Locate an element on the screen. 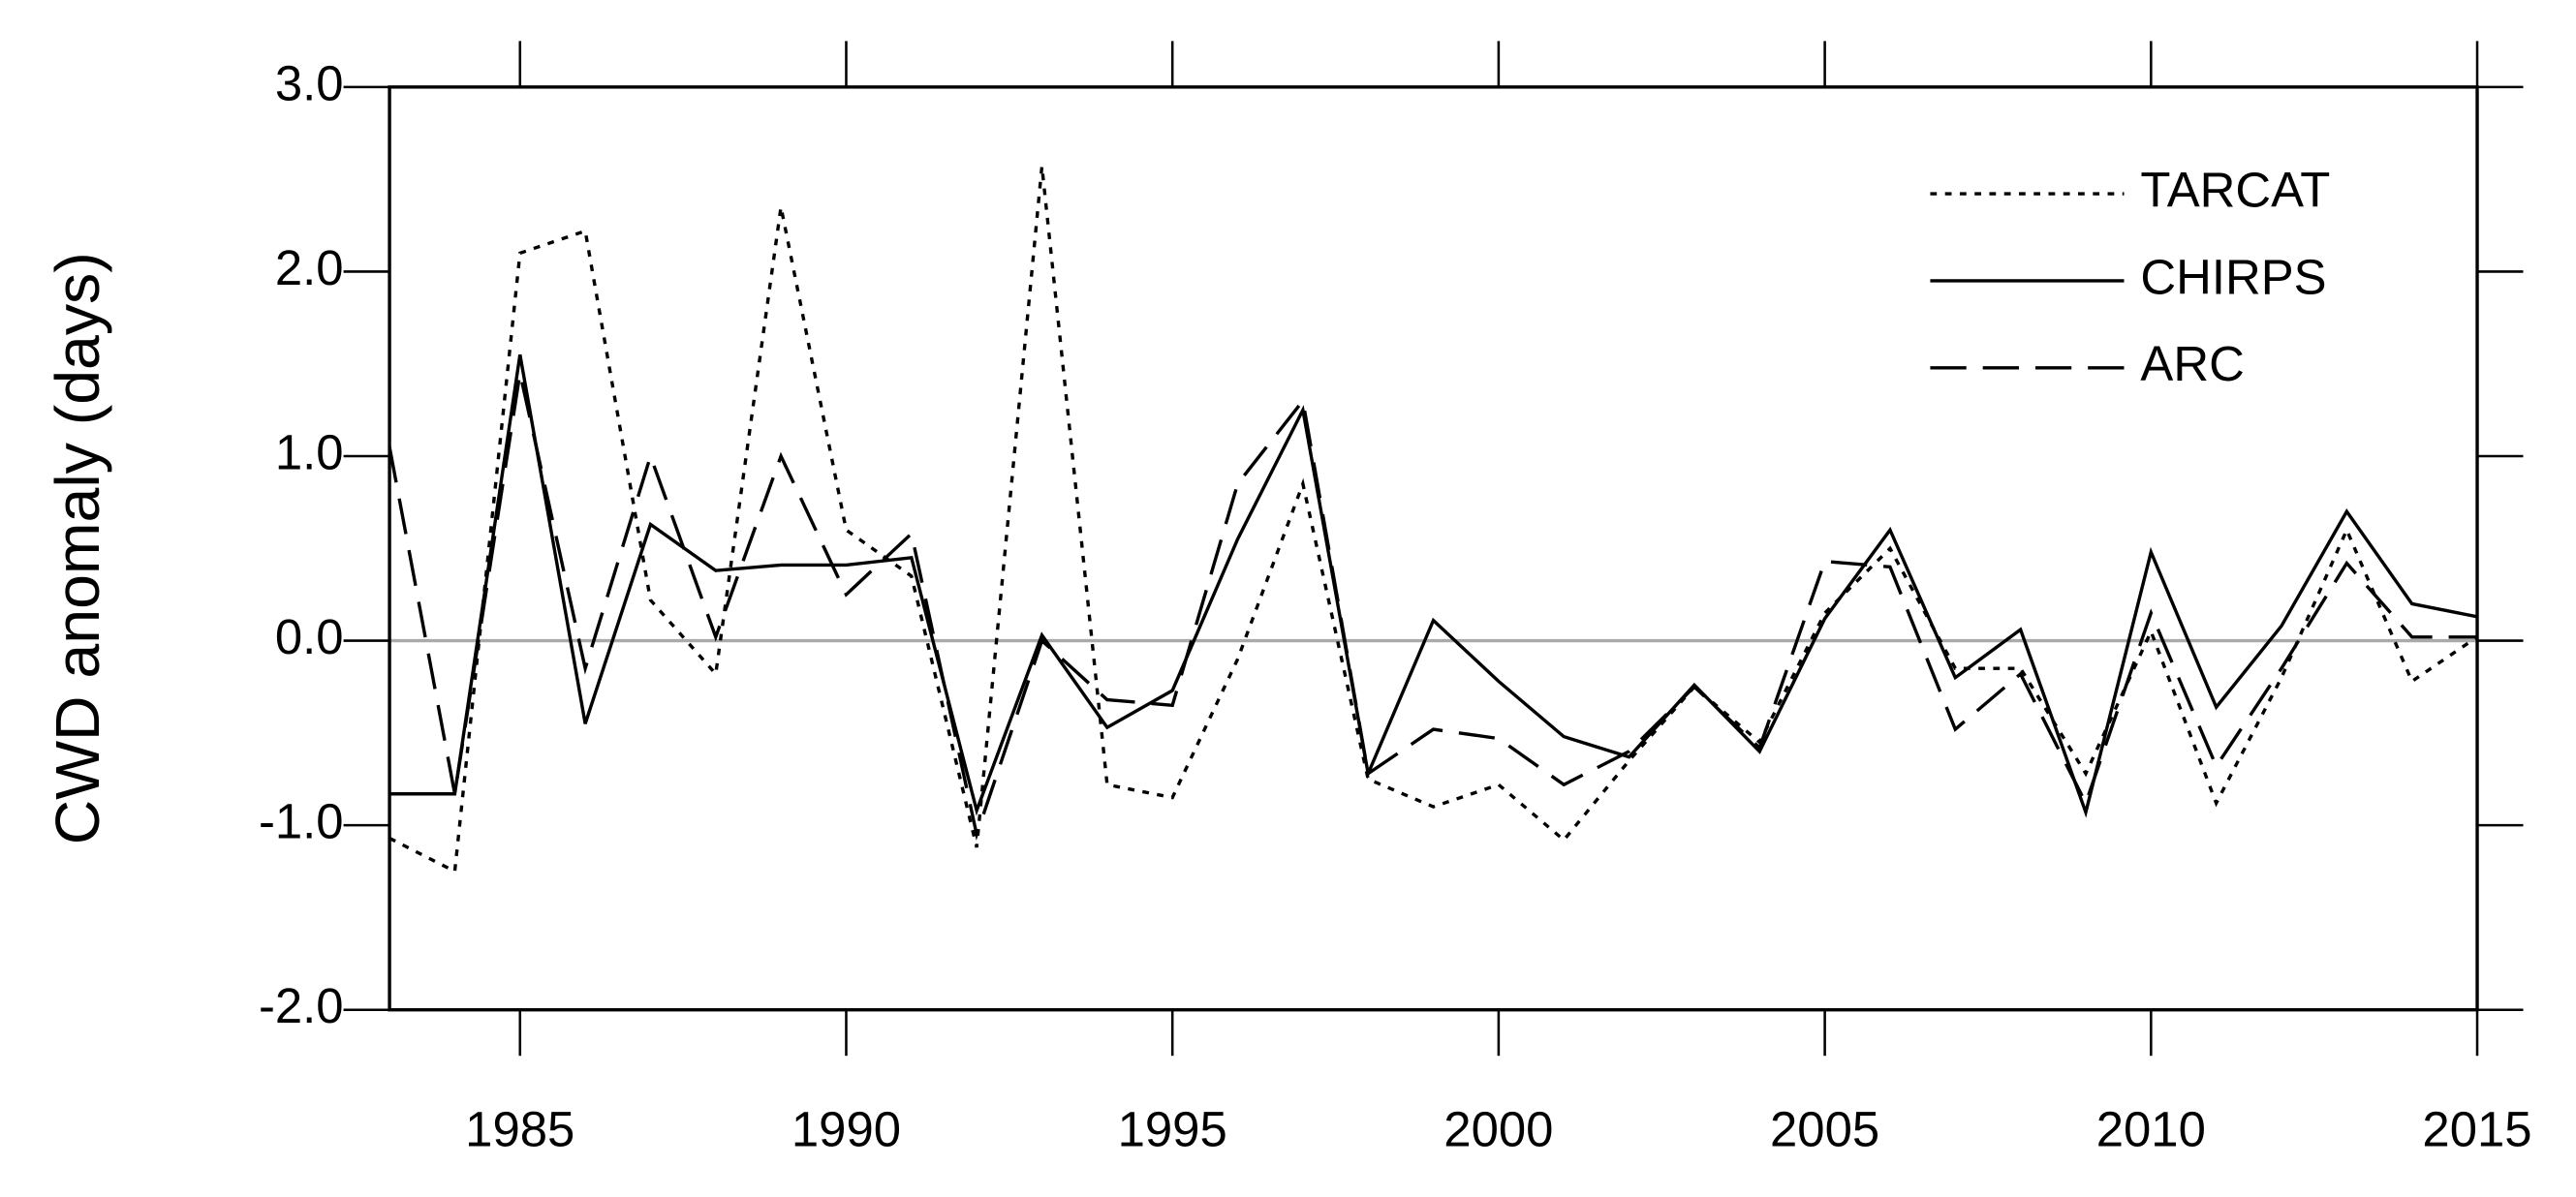 The image size is (2576, 1197). x-tick-label: 2010 is located at coordinates (2151, 1128).